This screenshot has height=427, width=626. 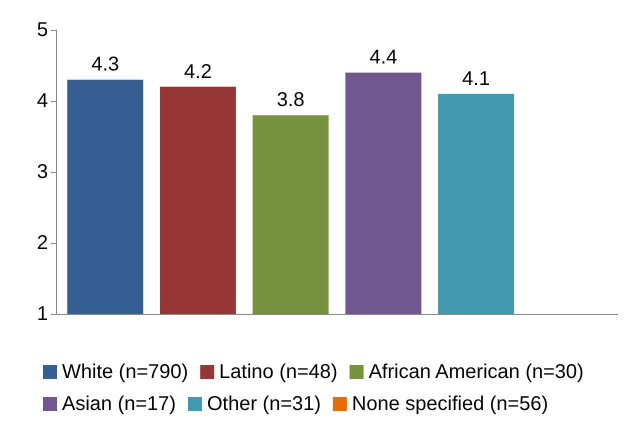 What do you see at coordinates (290, 100) in the screenshot?
I see `data-label: 3.8` at bounding box center [290, 100].